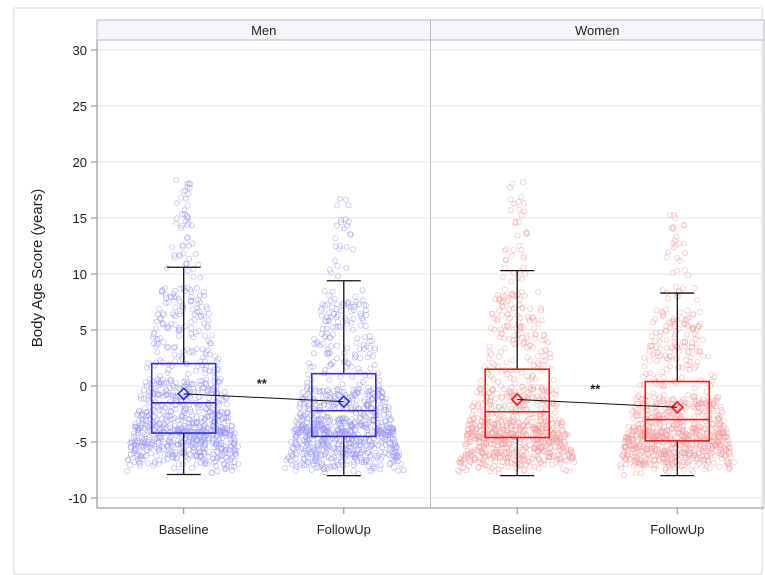 This screenshot has height=575, width=765. I want to click on panel-title: Men, so click(263, 30).